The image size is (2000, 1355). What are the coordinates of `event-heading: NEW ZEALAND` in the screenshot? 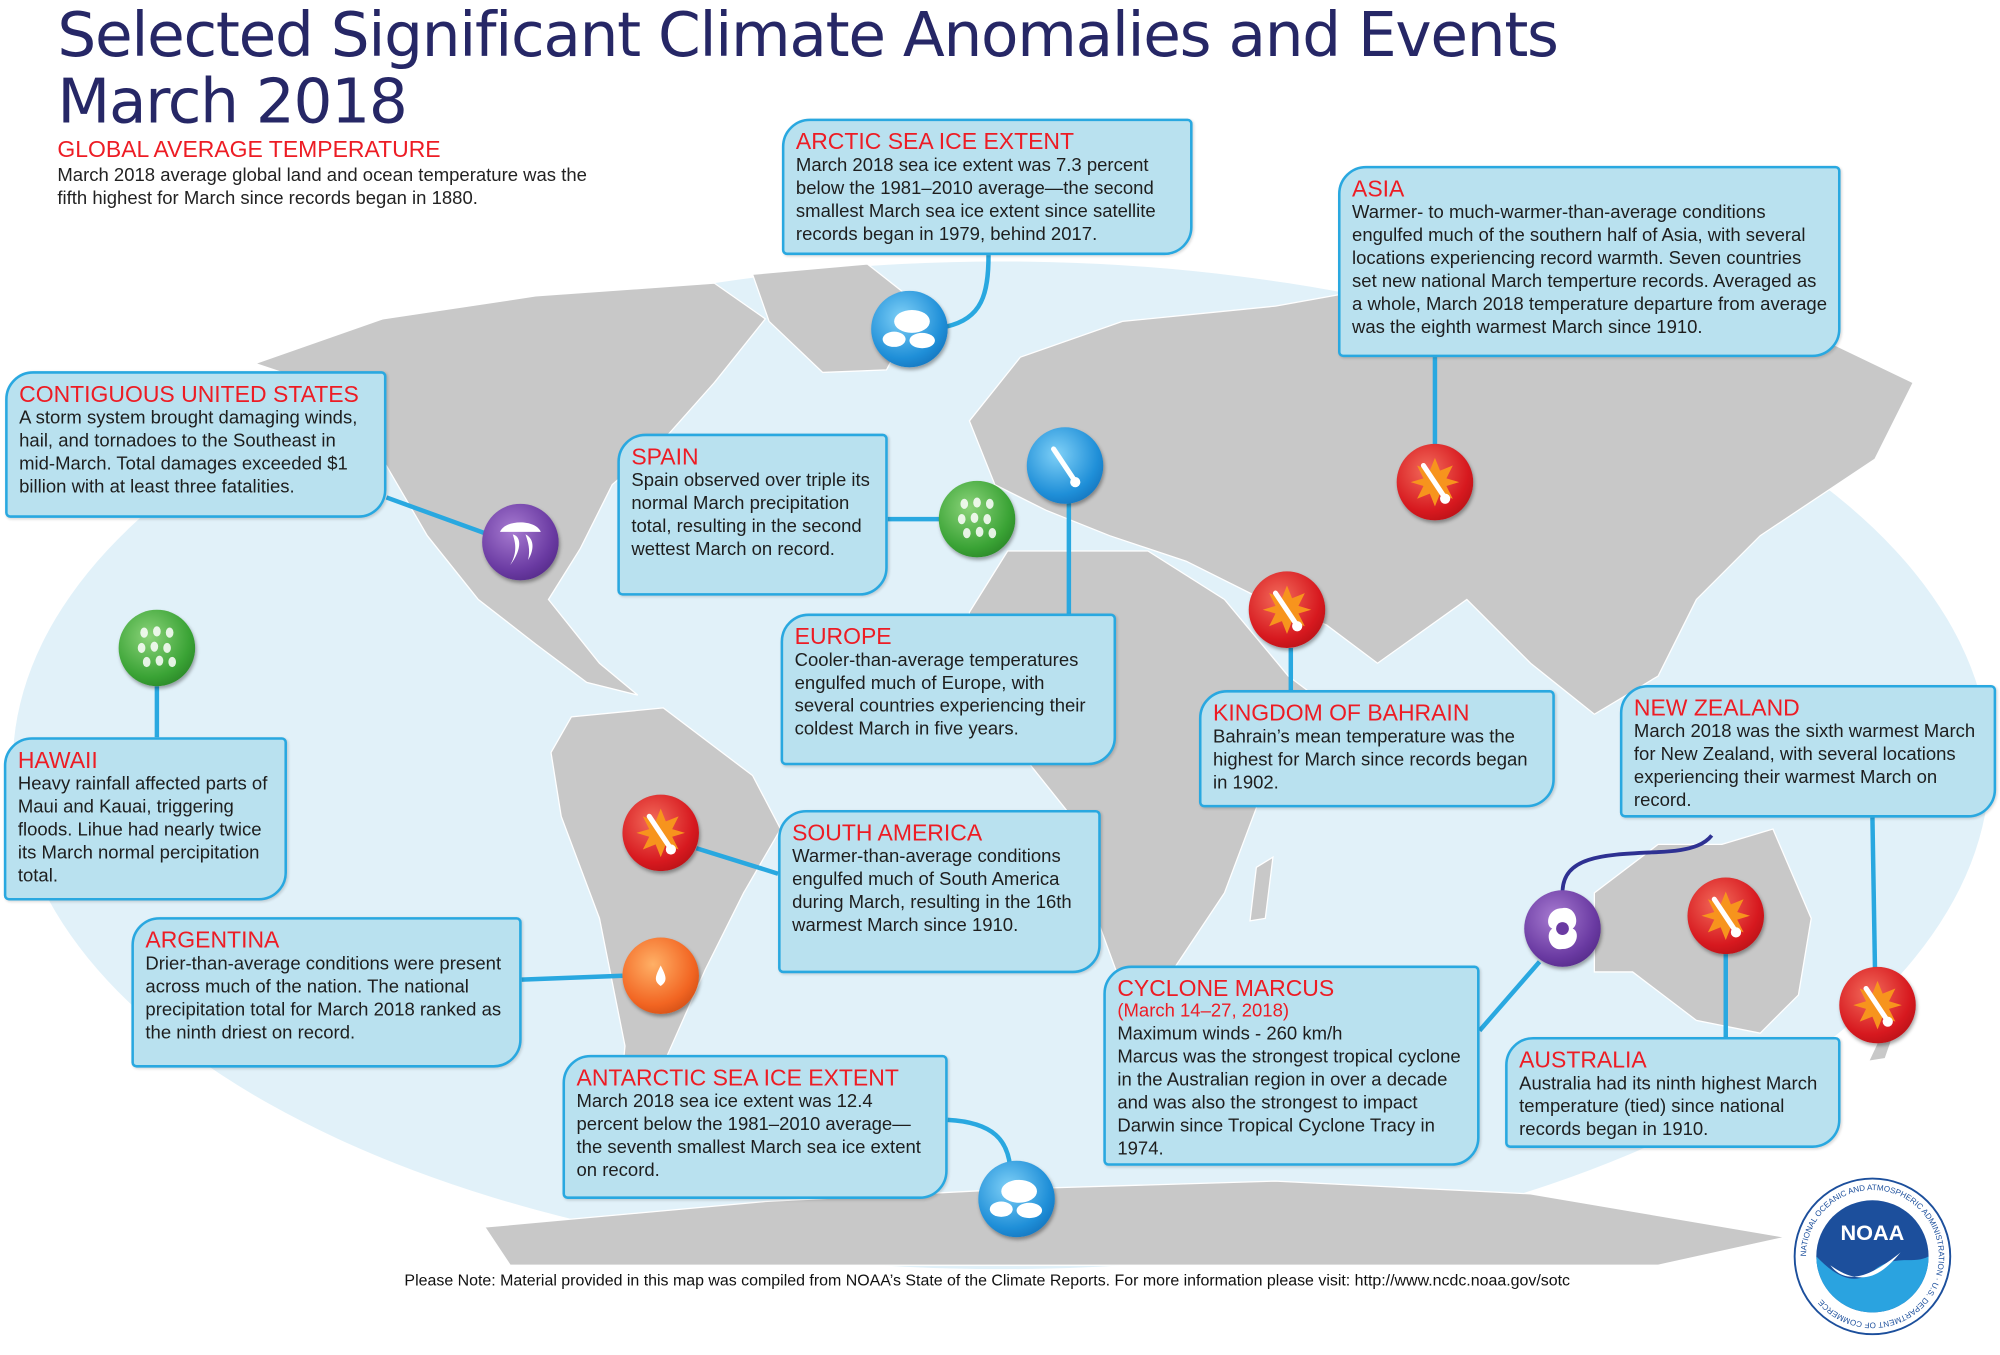 It's located at (1716, 708).